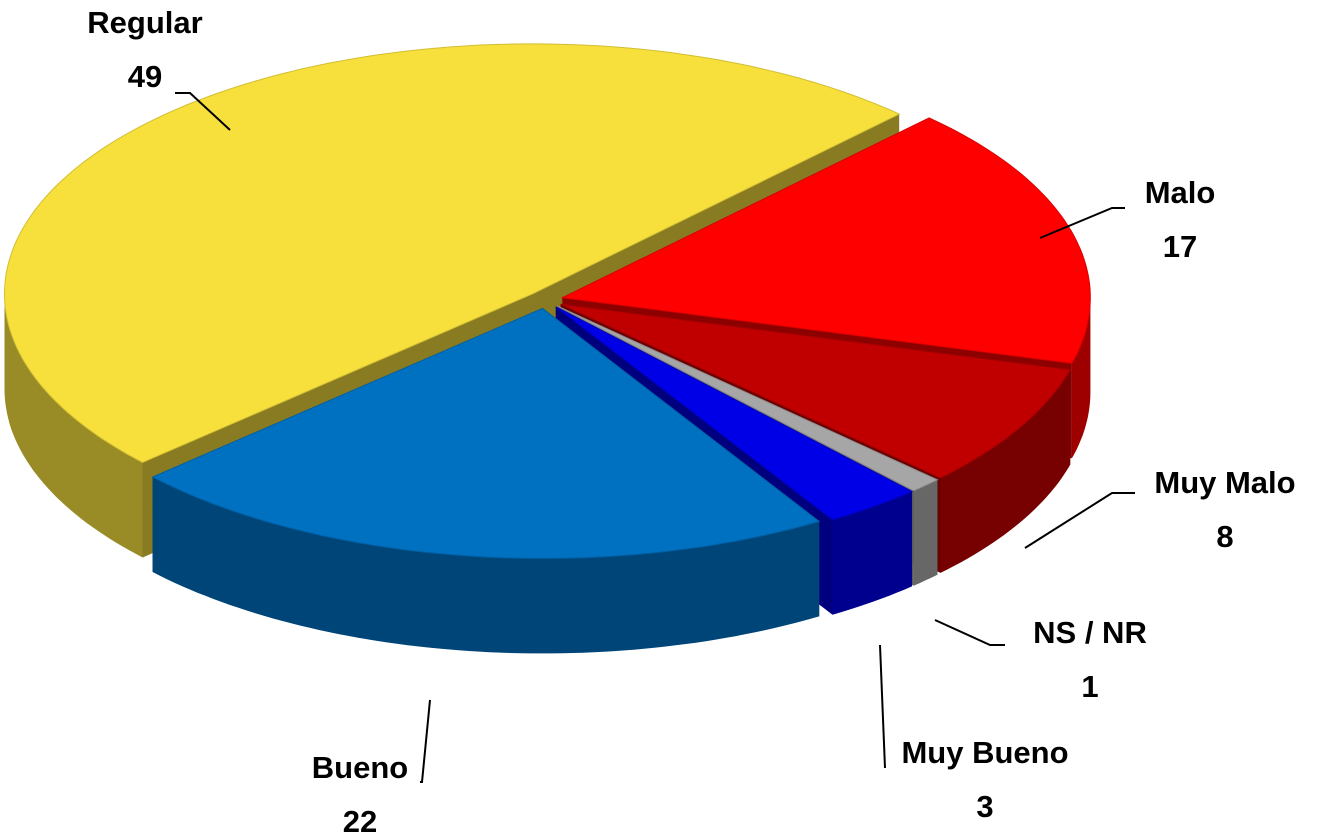 Image resolution: width=1322 pixels, height=839 pixels. Describe the element at coordinates (984, 806) in the screenshot. I see `slice-value: 3` at that location.